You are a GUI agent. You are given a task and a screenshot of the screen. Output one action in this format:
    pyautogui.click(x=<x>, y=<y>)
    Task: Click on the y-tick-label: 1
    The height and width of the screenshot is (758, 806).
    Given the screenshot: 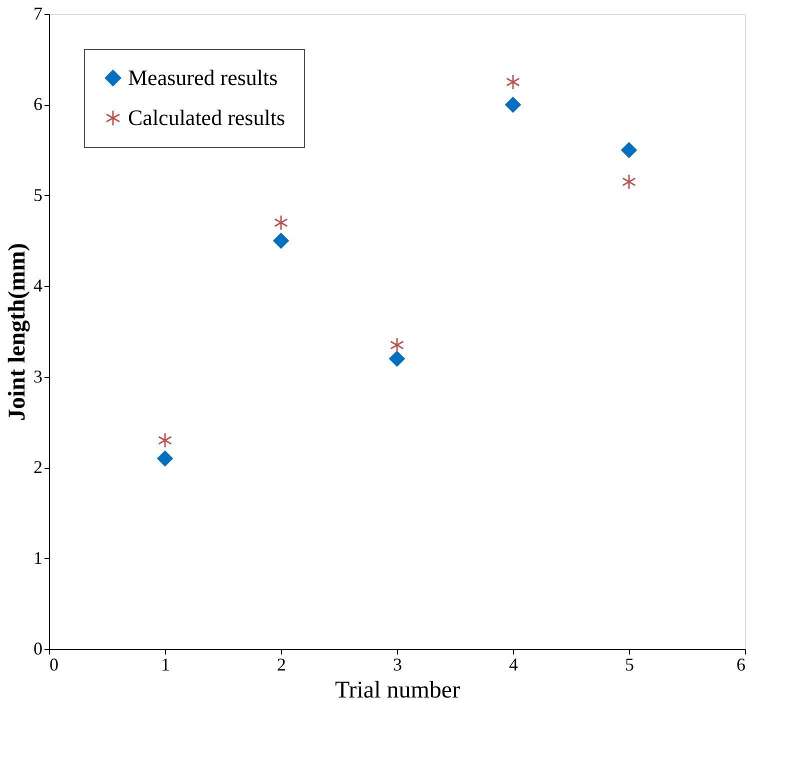 What is the action you would take?
    pyautogui.click(x=38, y=558)
    